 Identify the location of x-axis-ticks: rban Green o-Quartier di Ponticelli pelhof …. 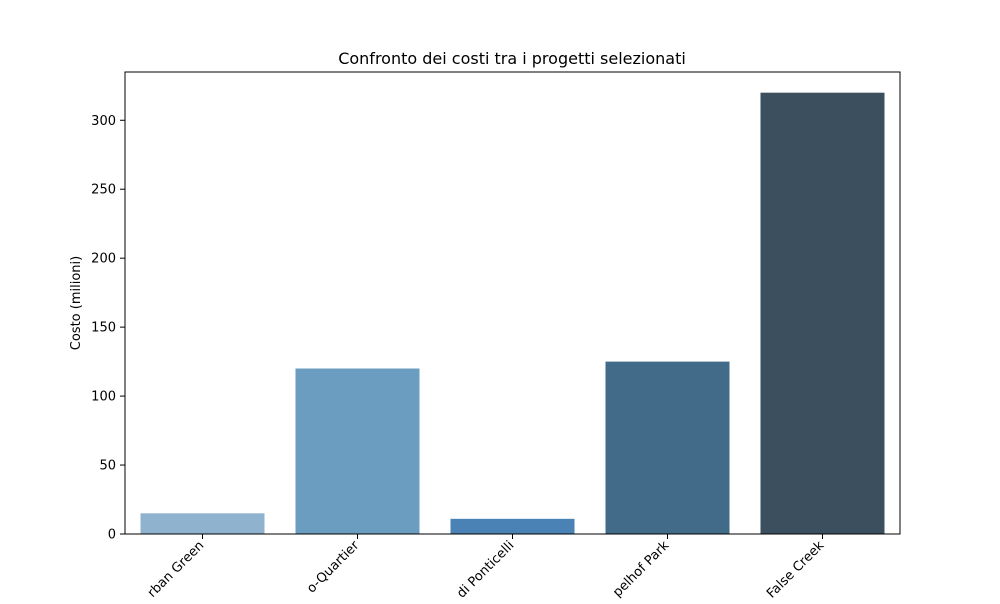
(486, 567).